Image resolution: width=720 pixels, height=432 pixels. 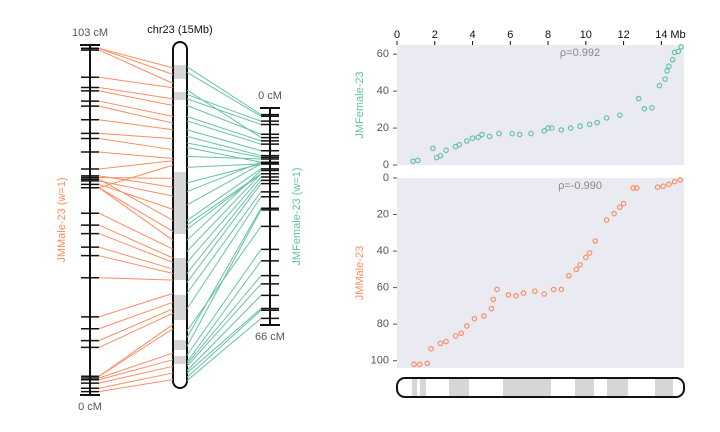 What do you see at coordinates (383, 324) in the screenshot?
I see `y-tick-label: 80` at bounding box center [383, 324].